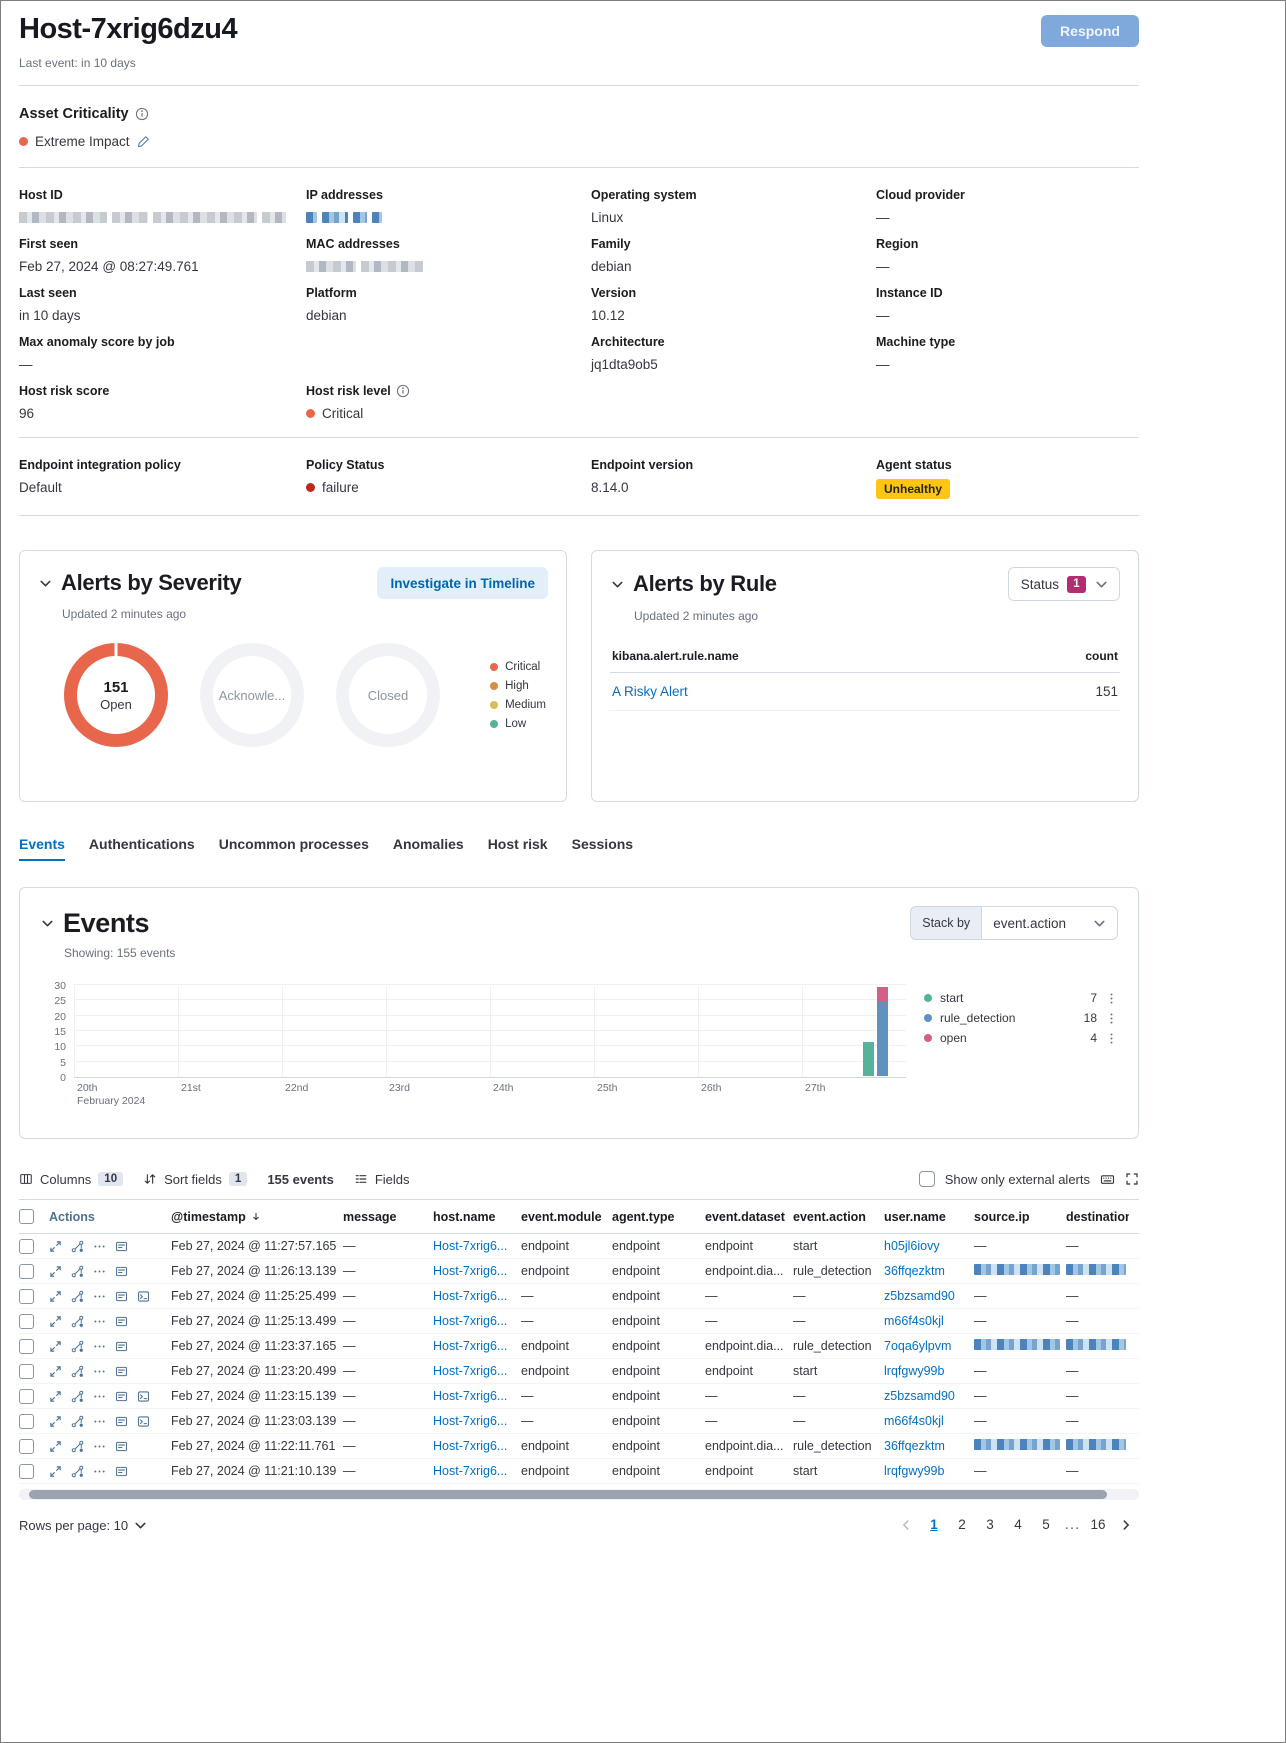  Describe the element at coordinates (1018, 1524) in the screenshot. I see `page-4-button: 4` at that location.